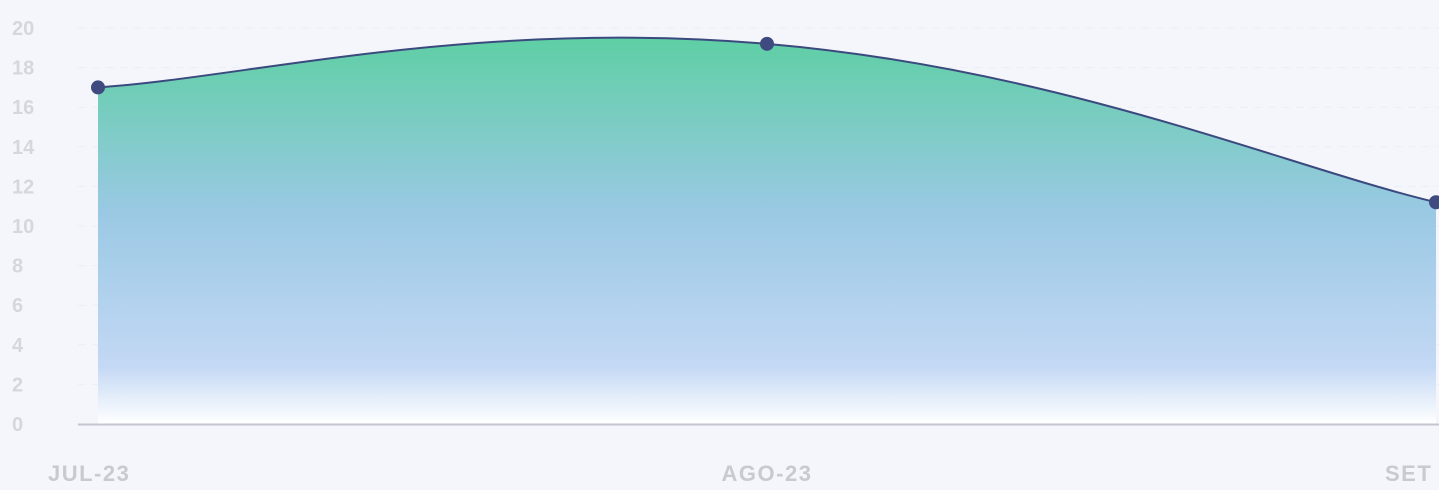  I want to click on y-axis: 0 2 4 6 8 10 12 14 16 18 20, so click(23, 227).